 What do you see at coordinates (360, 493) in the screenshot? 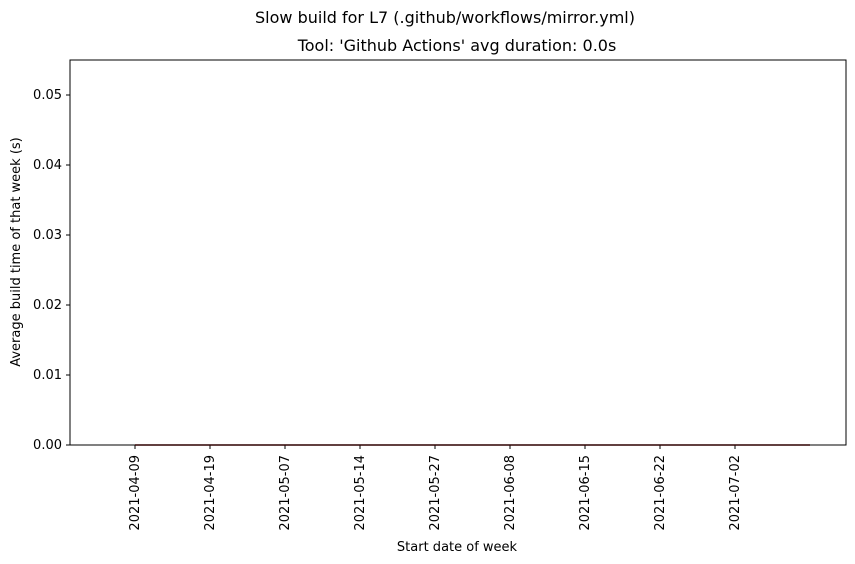
I see `x-tick-label: 2021-05-14` at bounding box center [360, 493].